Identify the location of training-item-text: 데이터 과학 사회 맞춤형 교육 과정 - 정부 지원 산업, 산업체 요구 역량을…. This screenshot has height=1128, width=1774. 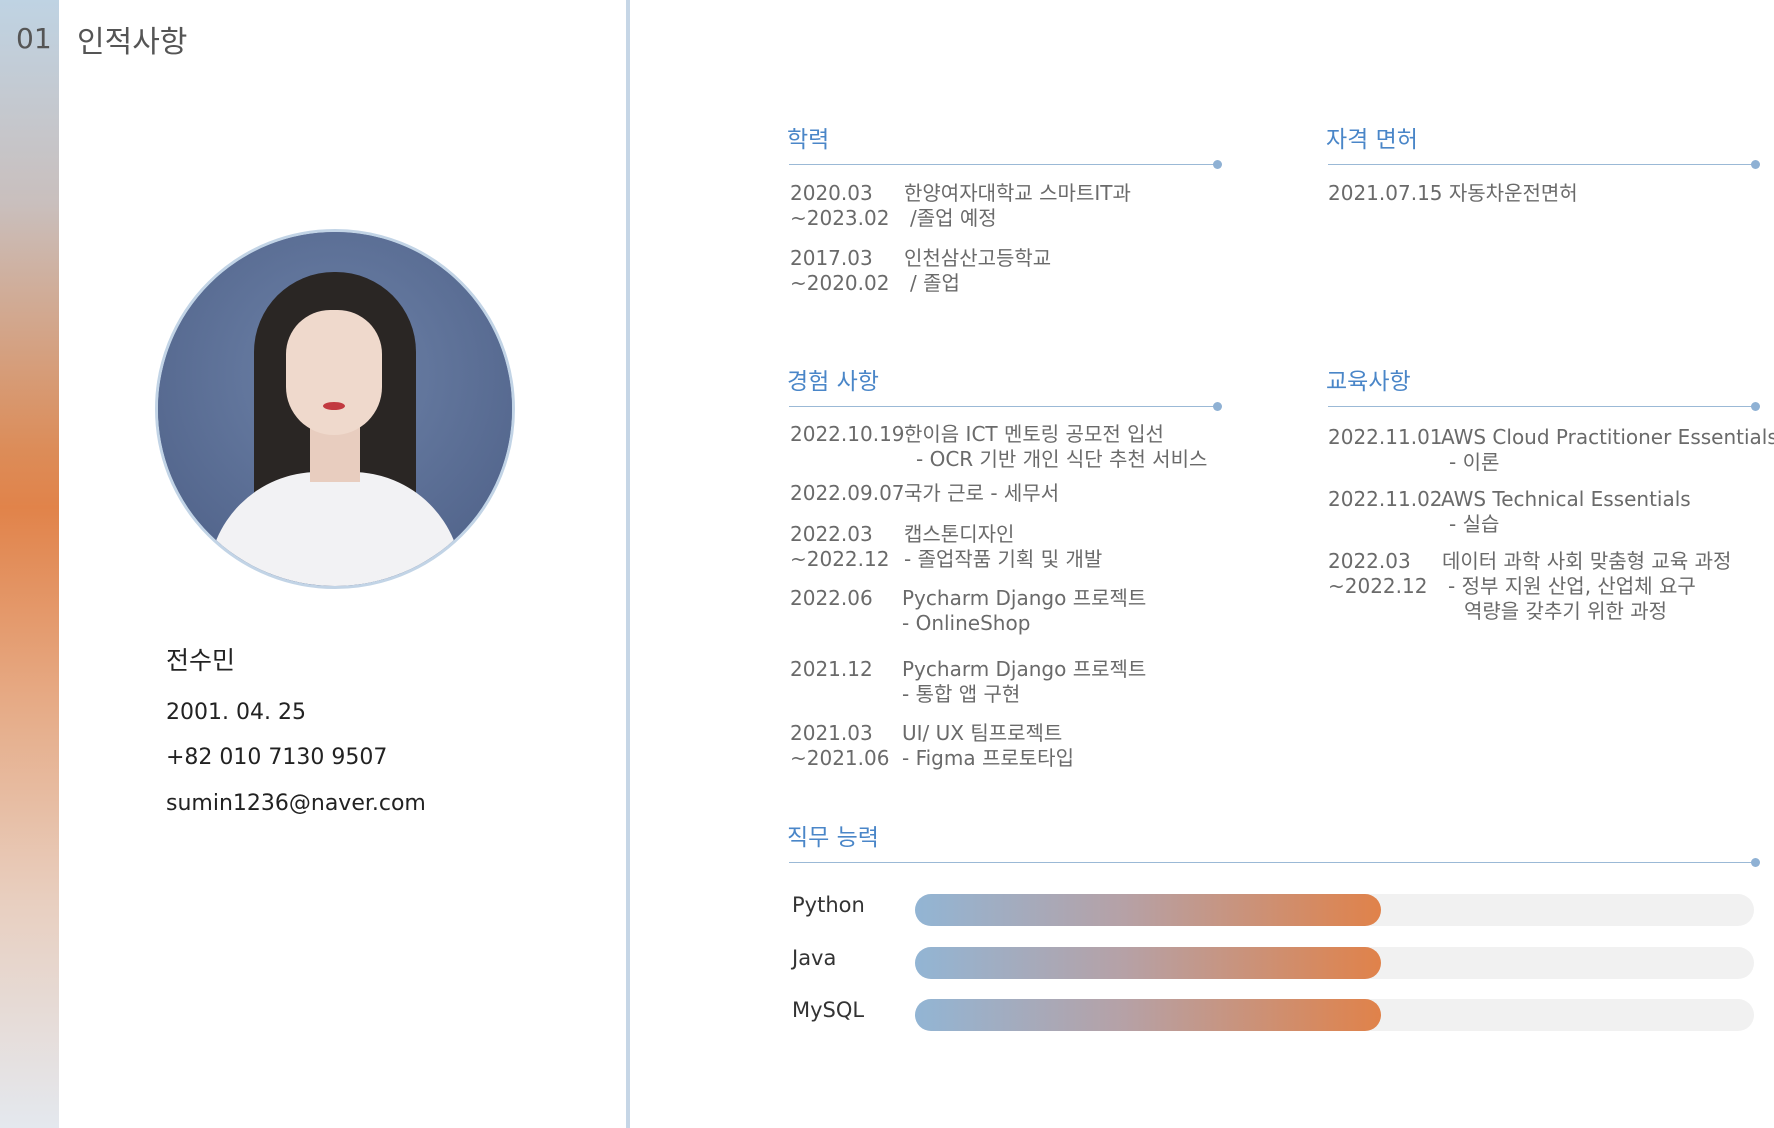
(1586, 586).